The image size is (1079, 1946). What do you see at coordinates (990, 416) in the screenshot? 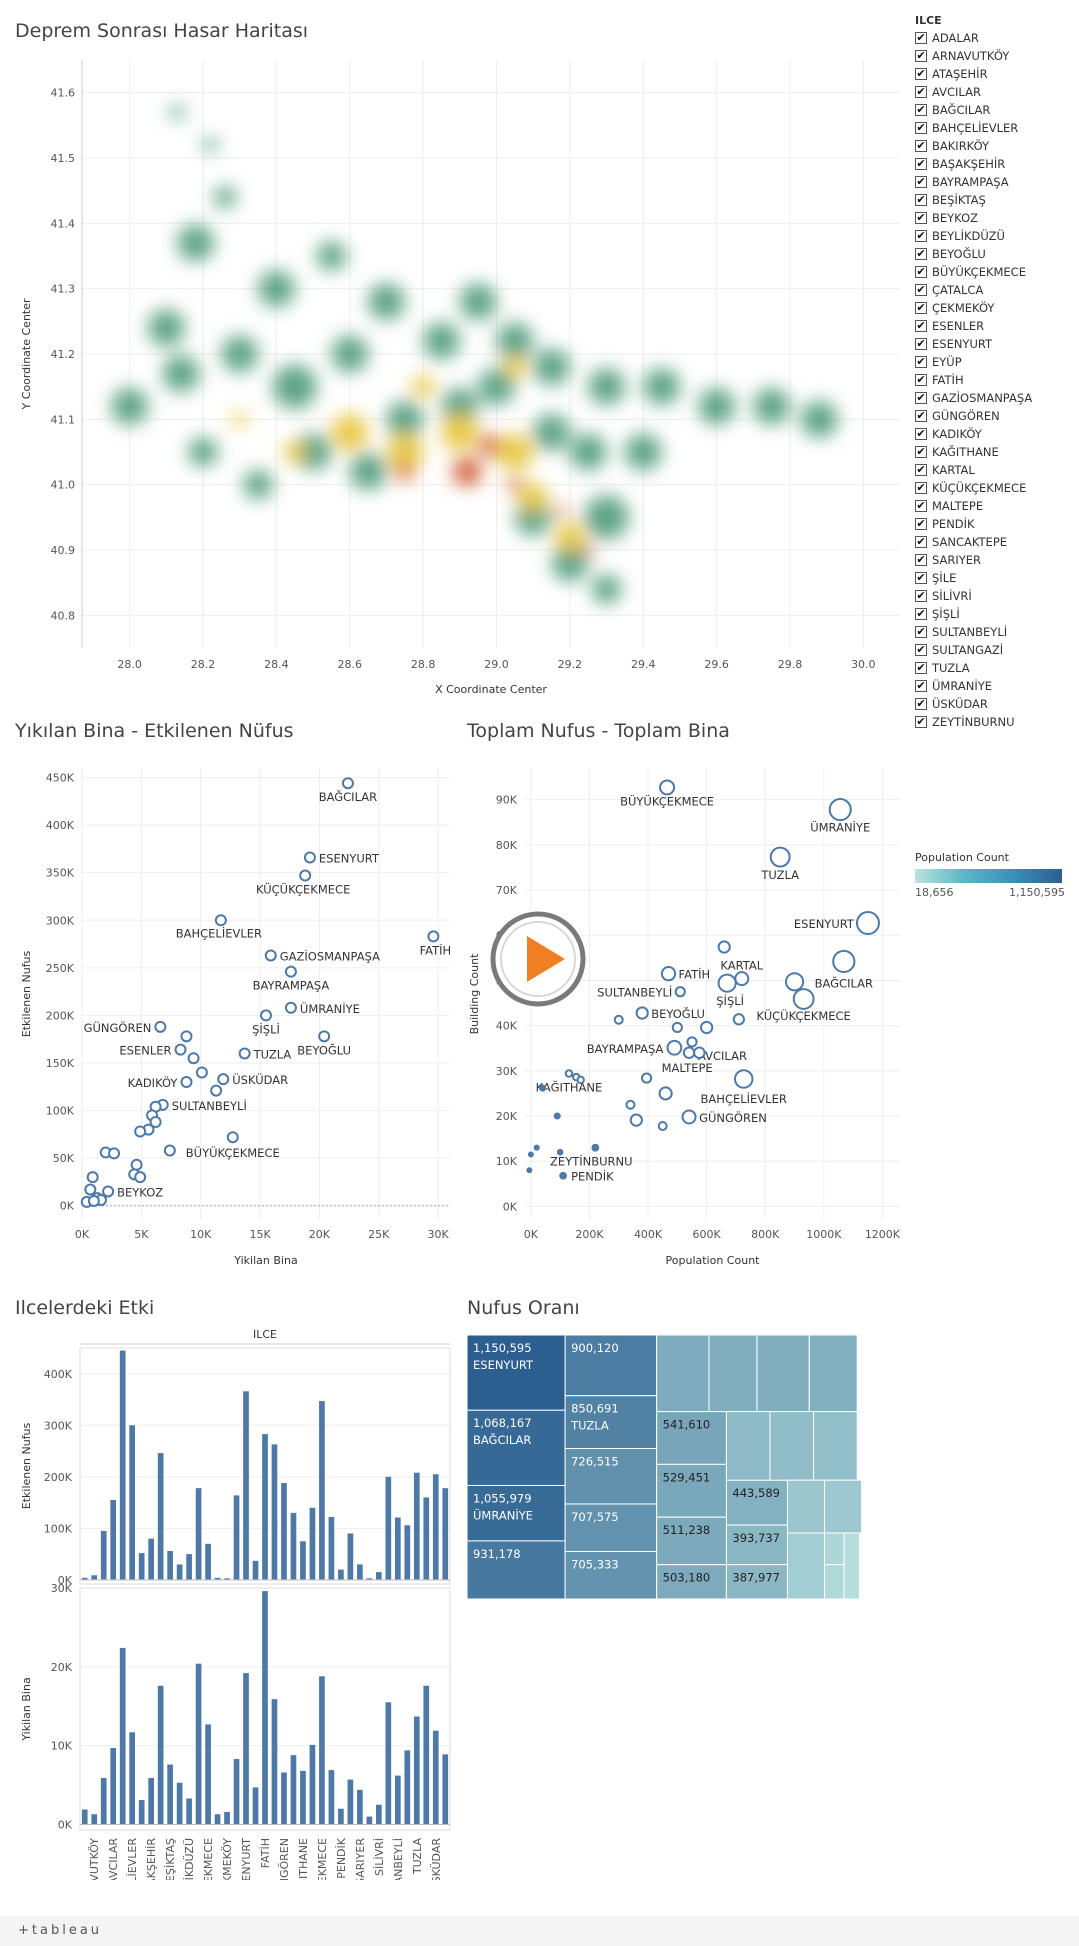
I see `filter-item: ✔ GÜNGÖREN` at bounding box center [990, 416].